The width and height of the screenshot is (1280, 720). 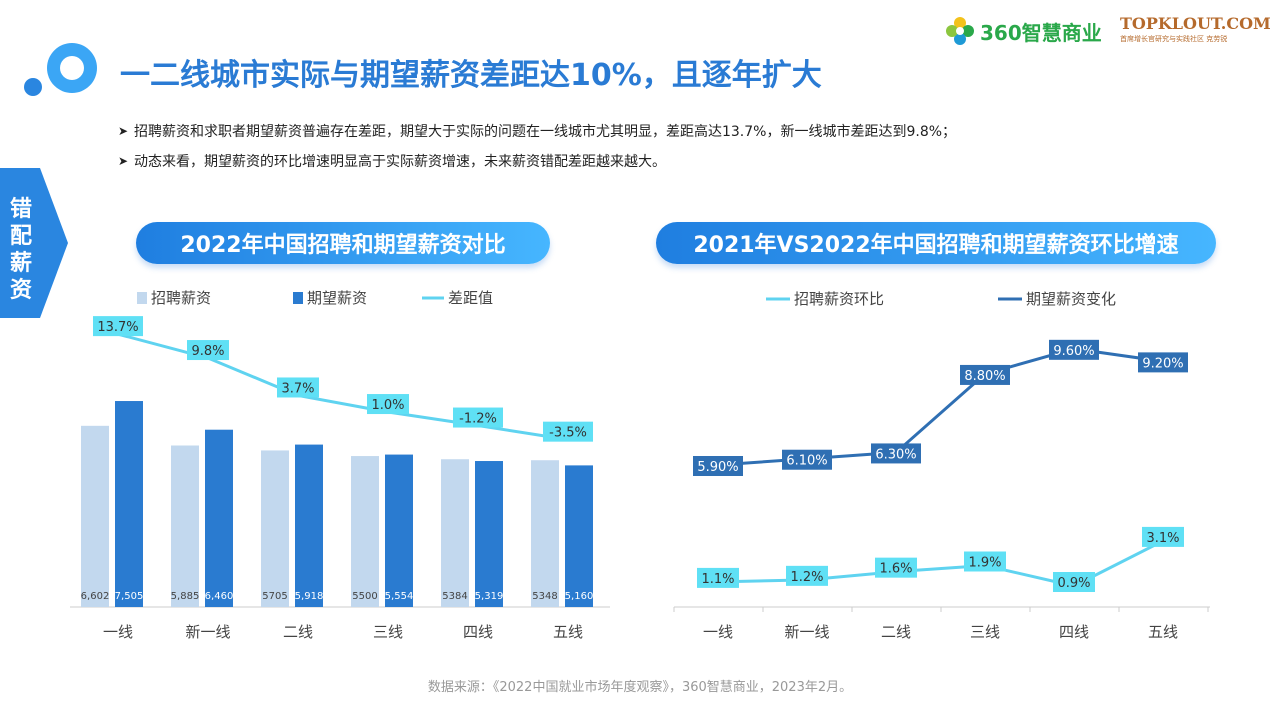 What do you see at coordinates (544, 596) in the screenshot?
I see `data-label-recruit: 5348` at bounding box center [544, 596].